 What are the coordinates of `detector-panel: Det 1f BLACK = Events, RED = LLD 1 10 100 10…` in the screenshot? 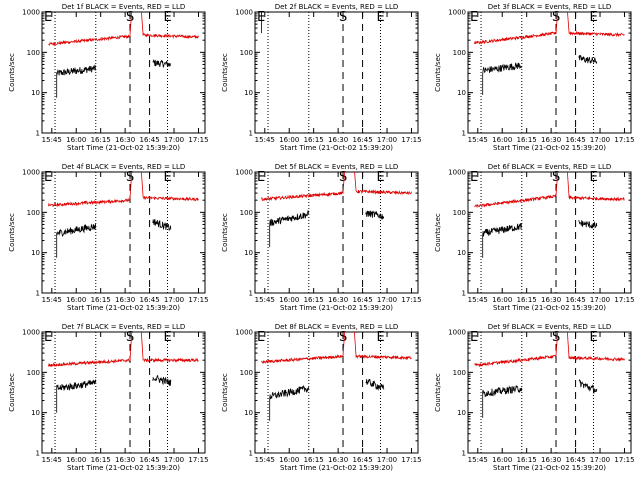 It's located at (108, 77).